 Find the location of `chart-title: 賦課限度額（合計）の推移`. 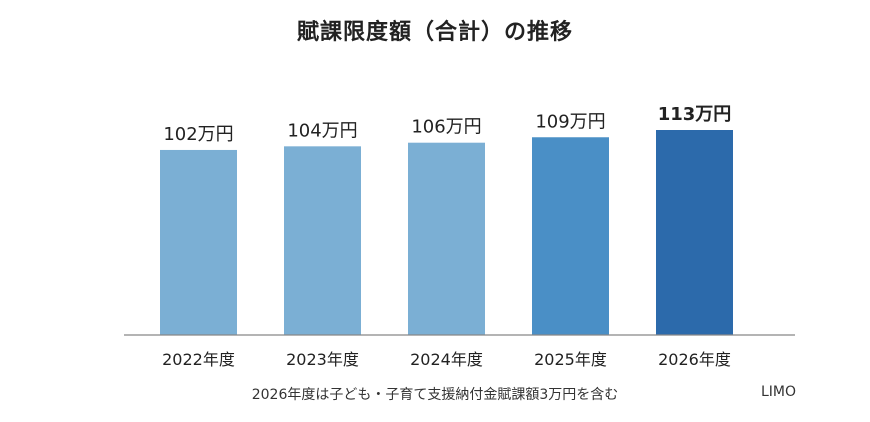

chart-title: 賦課限度額（合計）の推移 is located at coordinates (434, 32).